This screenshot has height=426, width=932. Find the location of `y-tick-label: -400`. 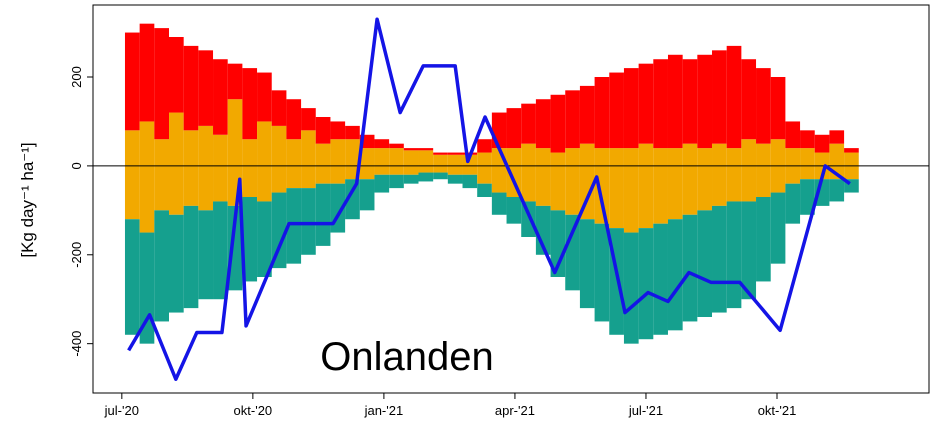

y-tick-label: -400 is located at coordinates (76, 344).